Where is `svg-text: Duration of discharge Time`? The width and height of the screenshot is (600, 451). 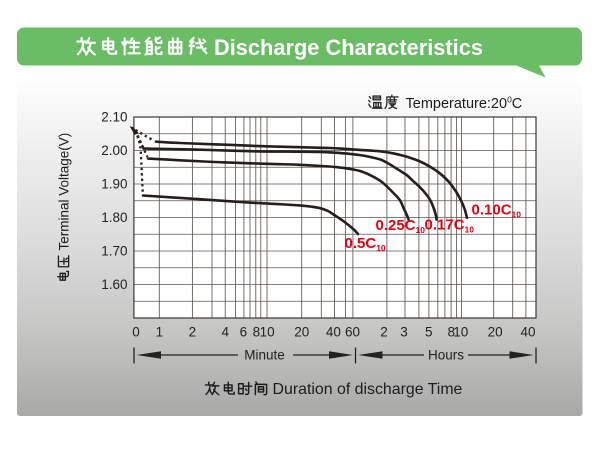
svg-text: Duration of discharge Time is located at coordinates (368, 389).